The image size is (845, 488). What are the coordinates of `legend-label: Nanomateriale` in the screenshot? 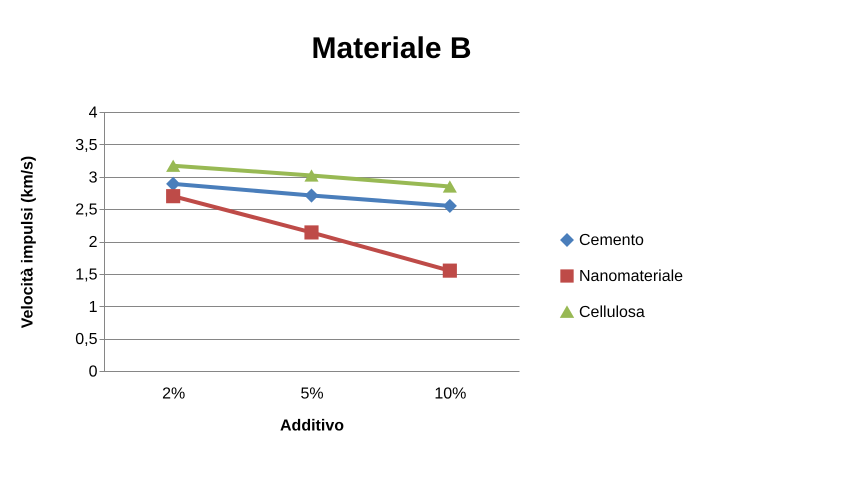 It's located at (631, 276).